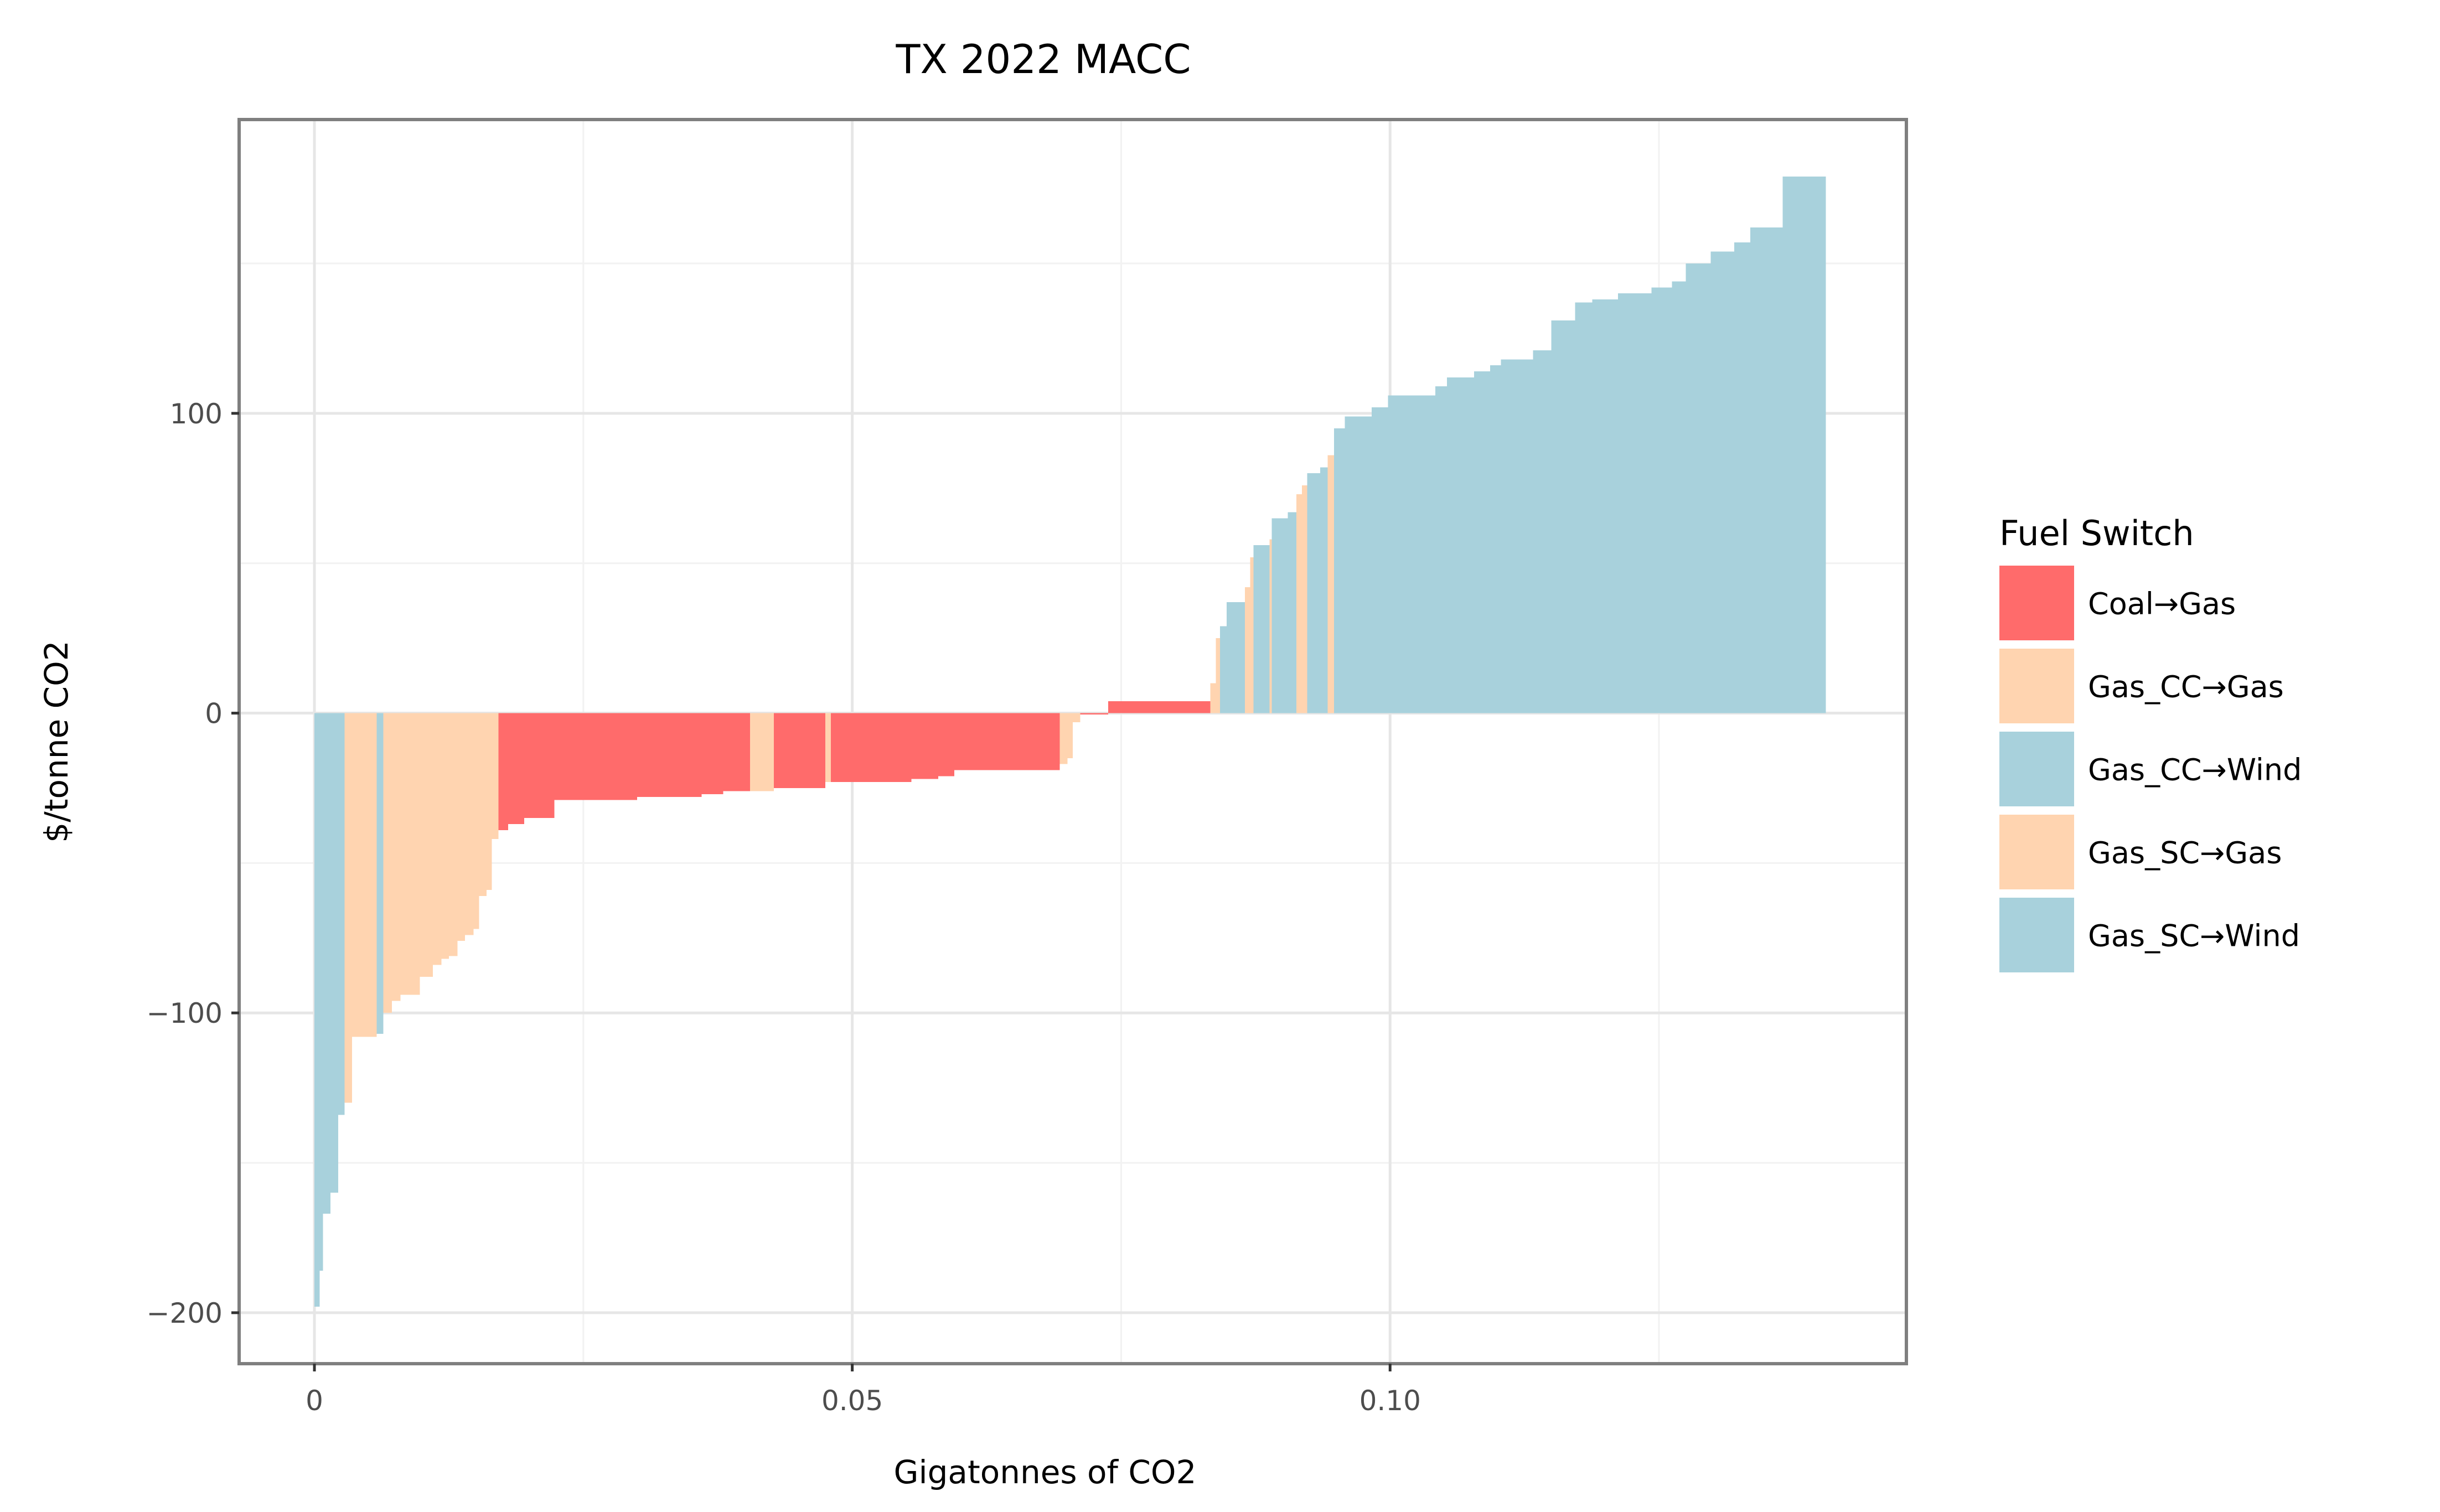 Image resolution: width=2440 pixels, height=1512 pixels. Describe the element at coordinates (56, 741) in the screenshot. I see `y-axis-title: $/tonne CO2` at that location.